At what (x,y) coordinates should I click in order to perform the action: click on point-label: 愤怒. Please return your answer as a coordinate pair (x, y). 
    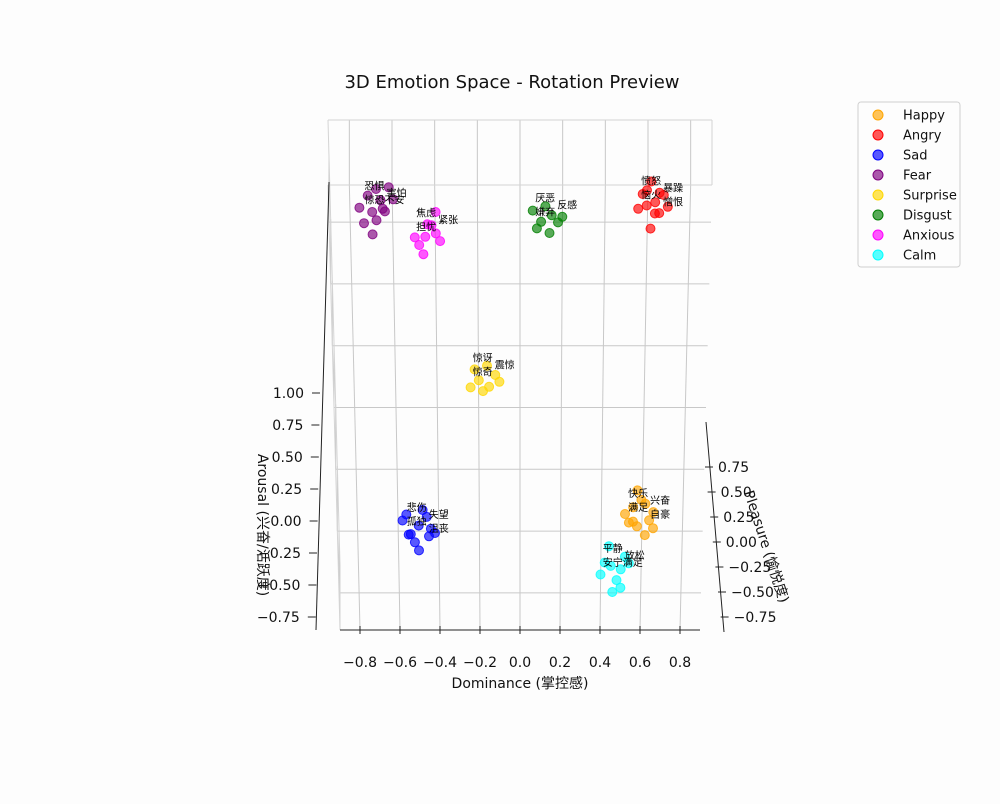
    Looking at the image, I should click on (651, 181).